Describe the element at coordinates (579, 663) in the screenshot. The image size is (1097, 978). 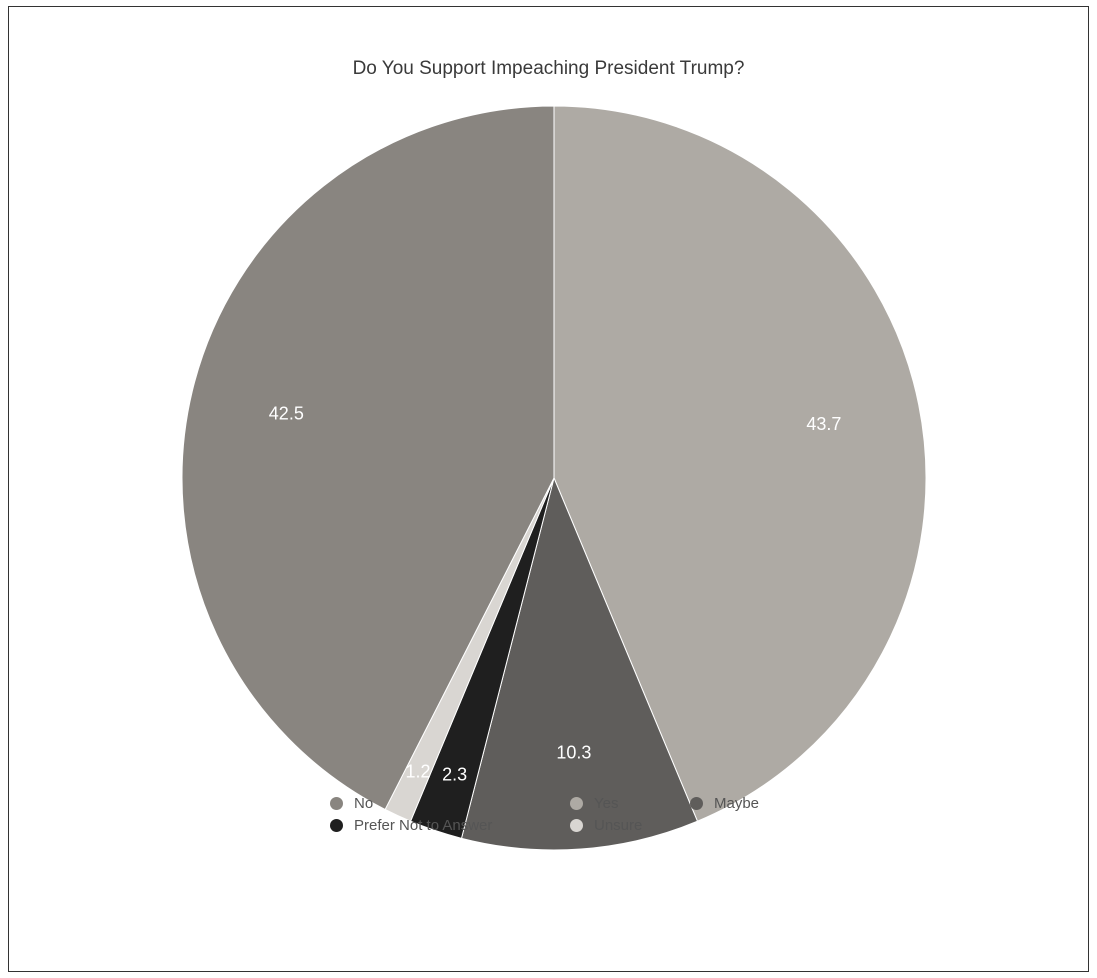
I see `pie-slice-maybe` at that location.